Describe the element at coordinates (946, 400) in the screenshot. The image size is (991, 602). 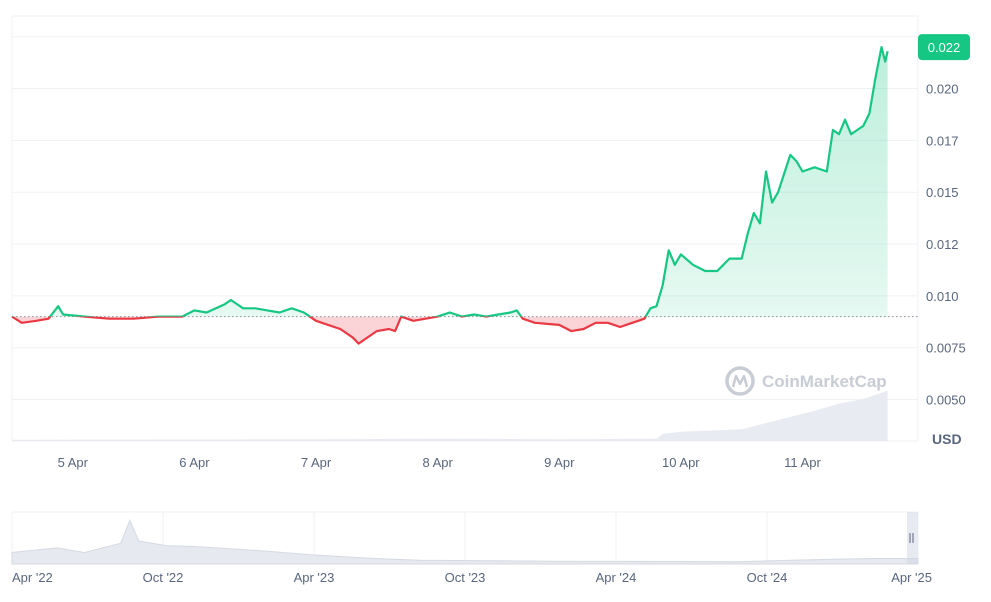
I see `y-tick-label: 0.0050` at that location.